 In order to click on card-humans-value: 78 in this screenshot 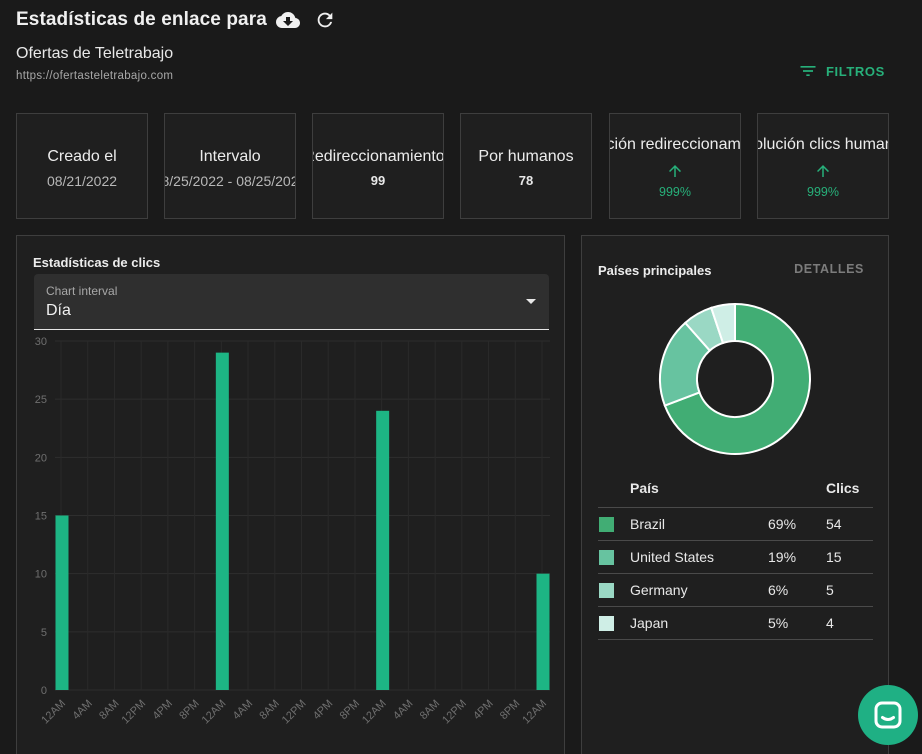, I will do `click(526, 180)`.